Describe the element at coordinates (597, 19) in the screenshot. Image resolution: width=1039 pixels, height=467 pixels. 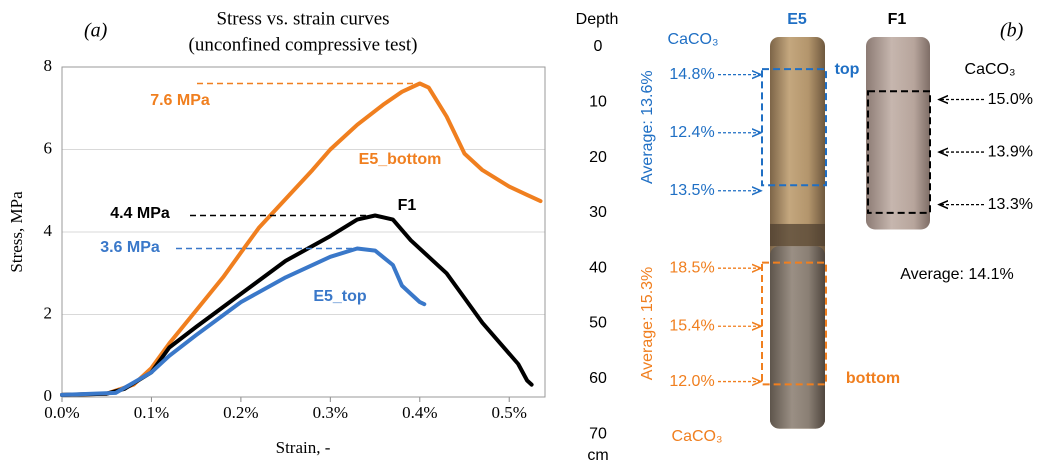
I see `depth-title: Depth` at that location.